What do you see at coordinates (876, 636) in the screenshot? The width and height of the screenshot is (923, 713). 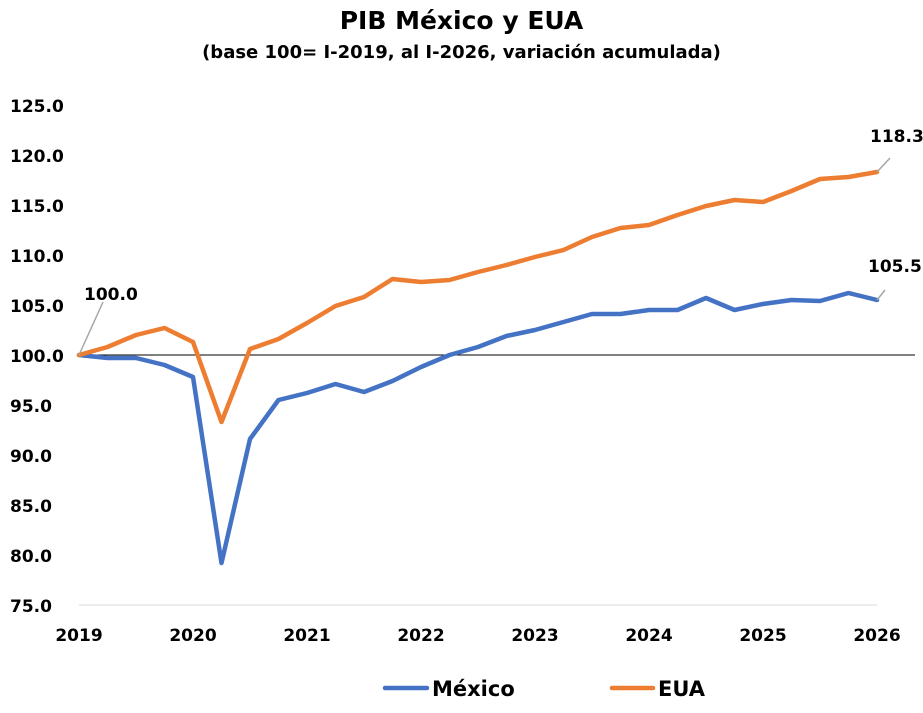 I see `x-tick-label: 2026` at bounding box center [876, 636].